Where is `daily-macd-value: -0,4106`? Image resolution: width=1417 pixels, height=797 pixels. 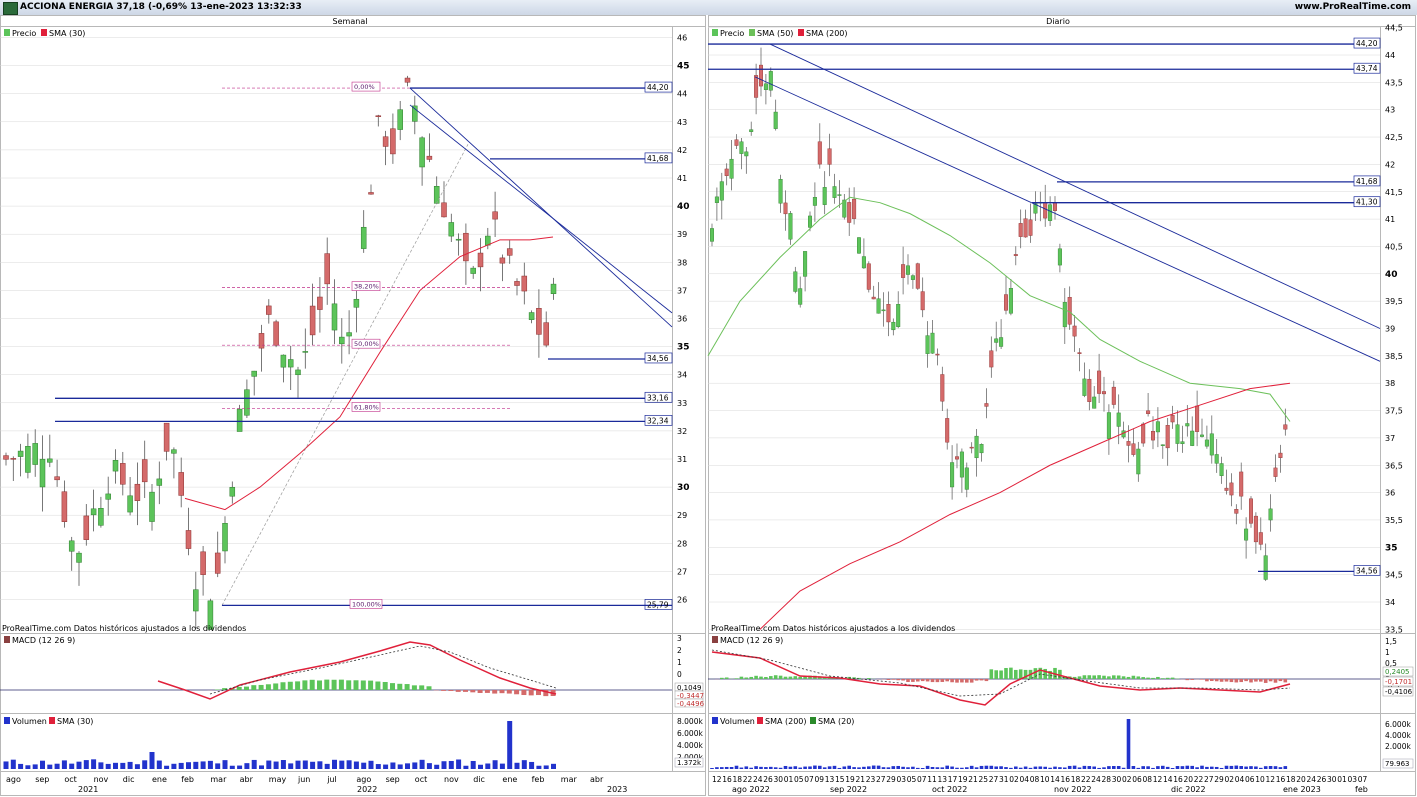
daily-macd-value: -0,4106 is located at coordinates (1399, 692).